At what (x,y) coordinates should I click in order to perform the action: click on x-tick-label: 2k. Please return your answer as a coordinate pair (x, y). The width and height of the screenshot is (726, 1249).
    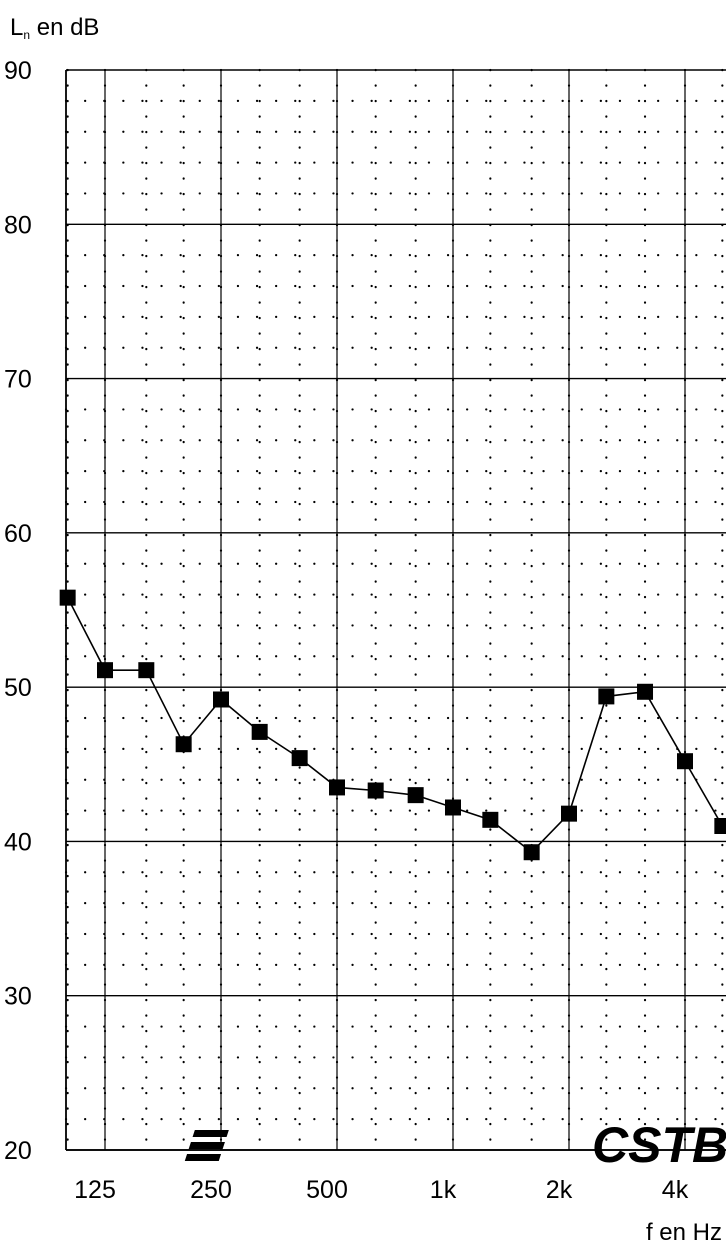
    Looking at the image, I should click on (559, 1190).